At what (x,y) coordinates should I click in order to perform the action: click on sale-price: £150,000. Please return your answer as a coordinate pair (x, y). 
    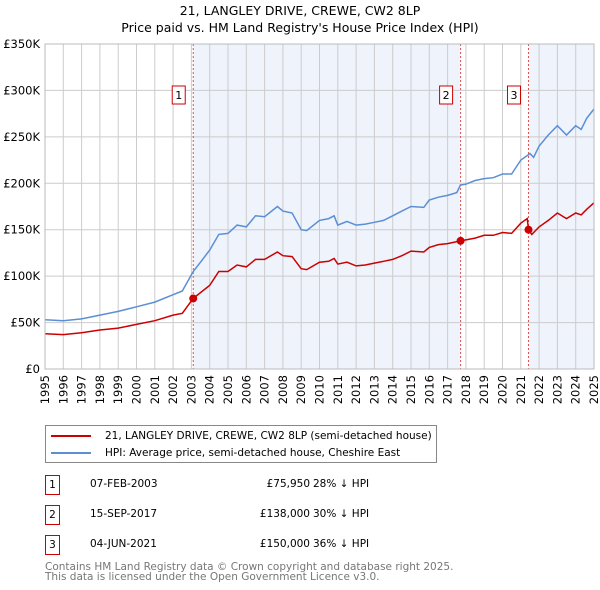
    Looking at the image, I should click on (284, 544).